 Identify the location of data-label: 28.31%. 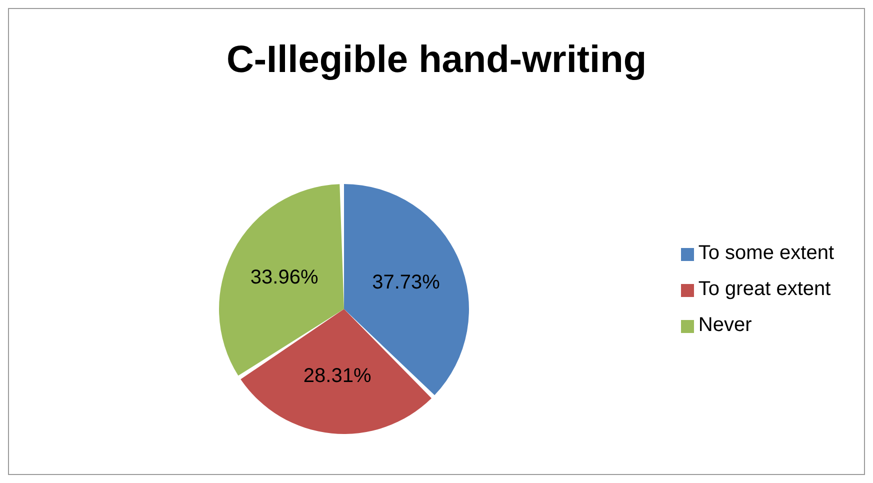
(337, 376).